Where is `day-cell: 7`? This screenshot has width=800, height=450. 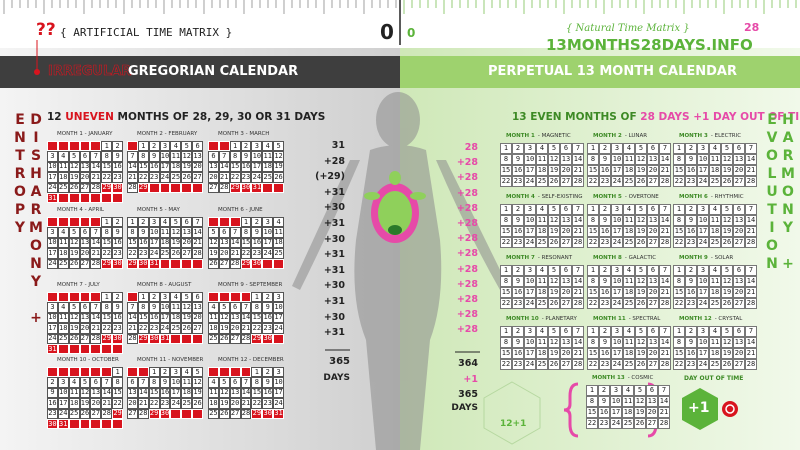
day-cell: 7 is located at coordinates (578, 331).